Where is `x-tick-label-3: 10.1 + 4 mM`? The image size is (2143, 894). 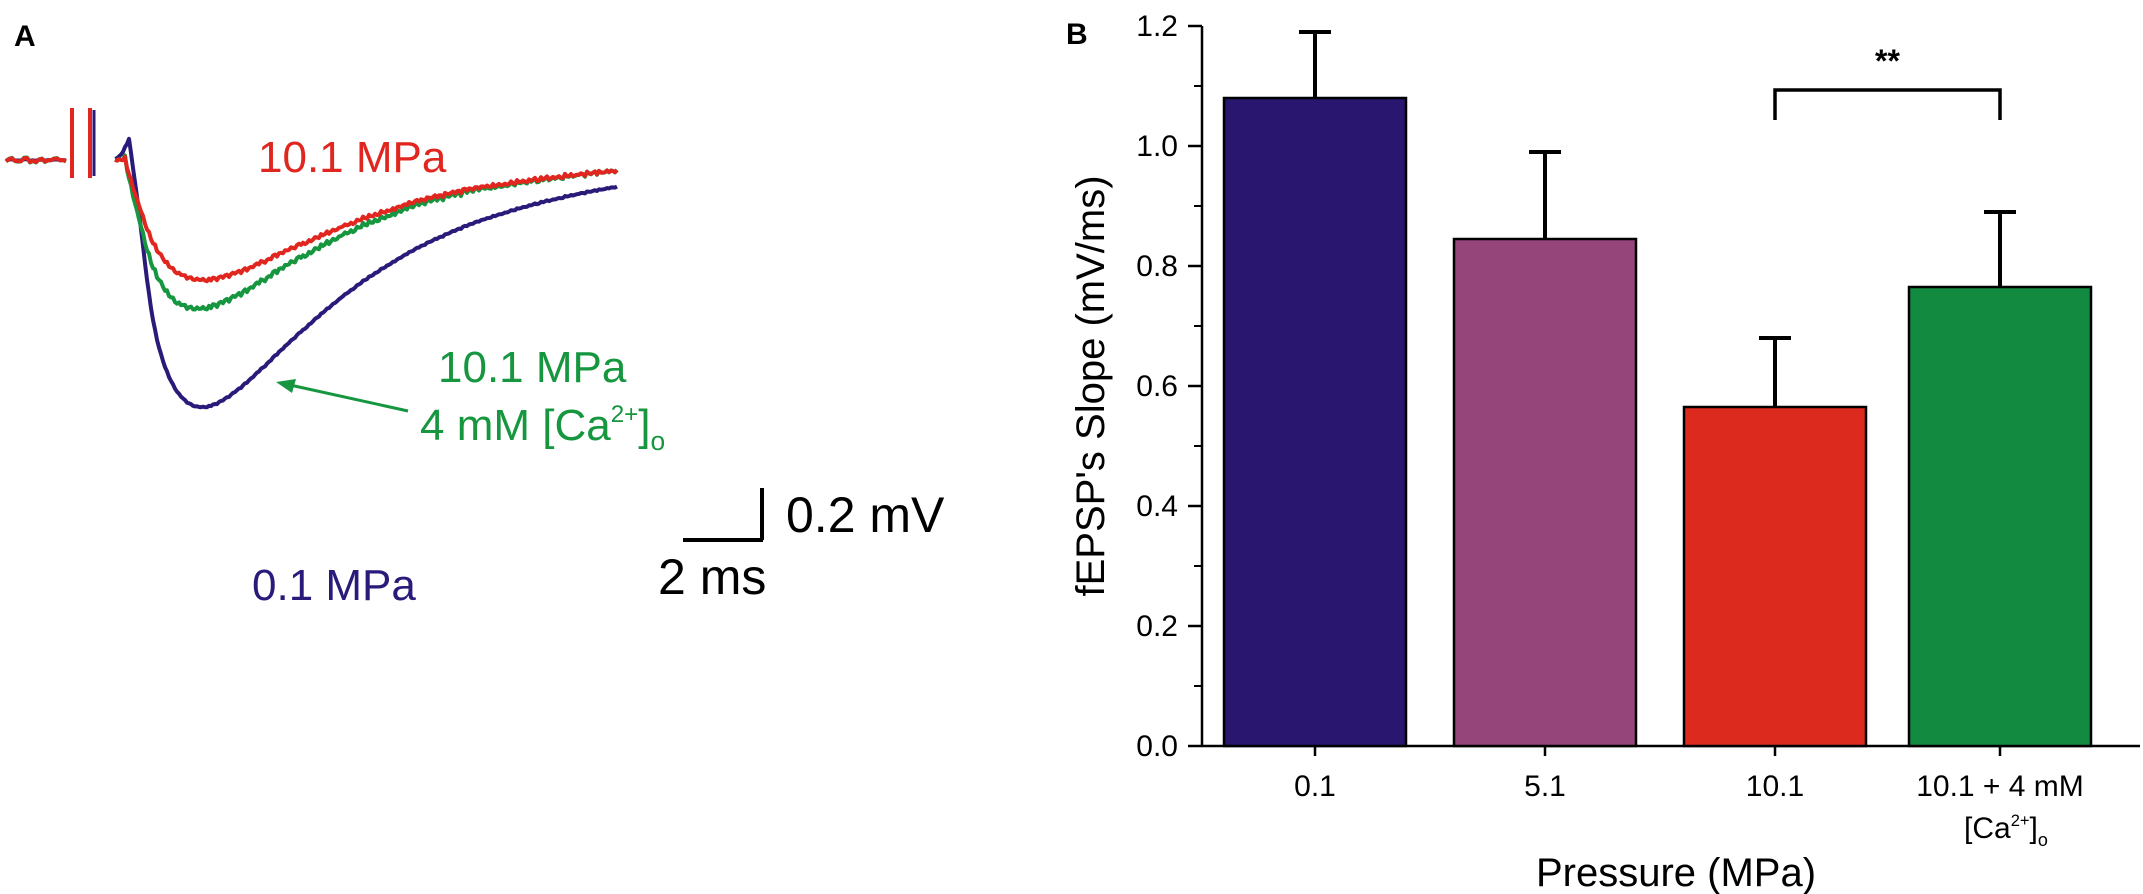 x-tick-label-3: 10.1 + 4 mM is located at coordinates (2000, 786).